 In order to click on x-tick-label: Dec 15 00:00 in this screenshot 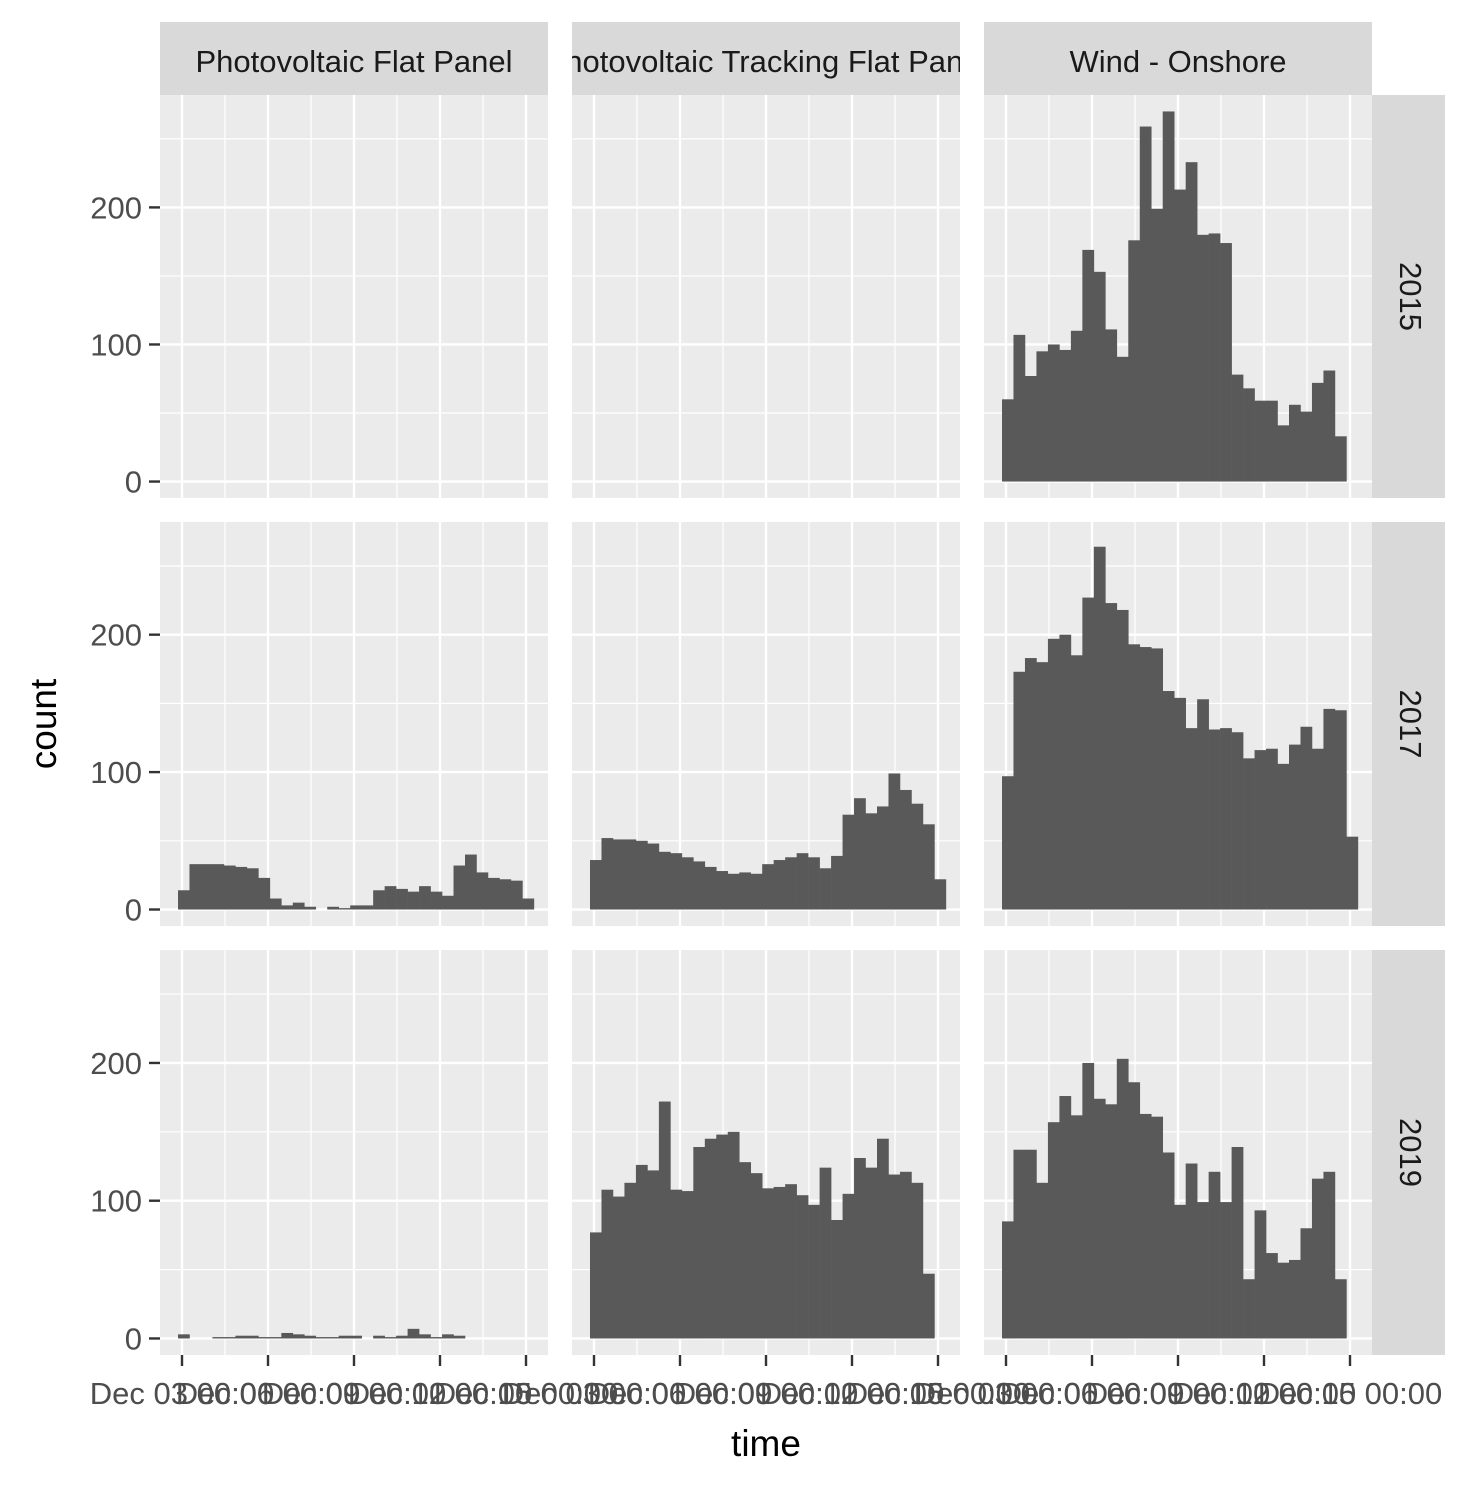, I will do `click(938, 1393)`.